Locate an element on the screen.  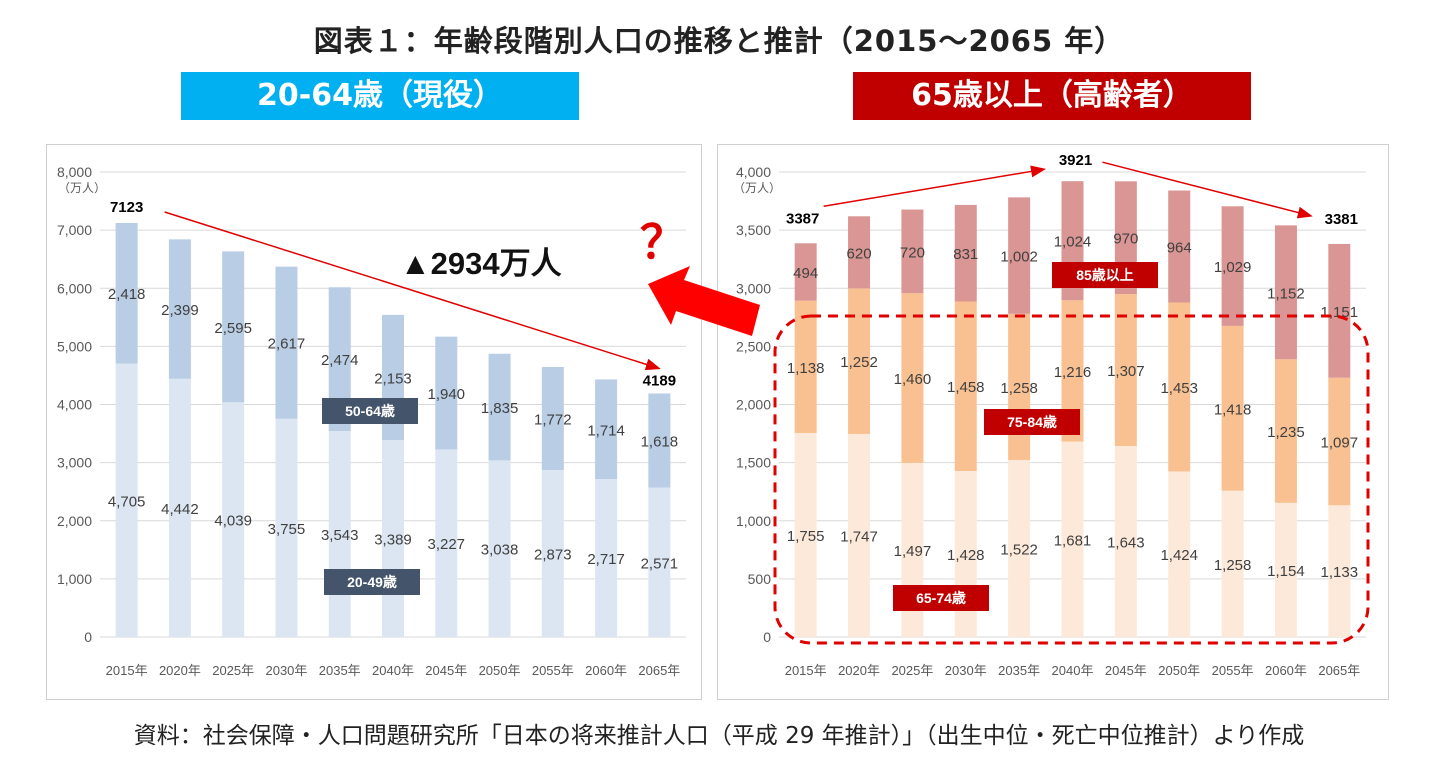
right-data-label: 1,216 is located at coordinates (1073, 372).